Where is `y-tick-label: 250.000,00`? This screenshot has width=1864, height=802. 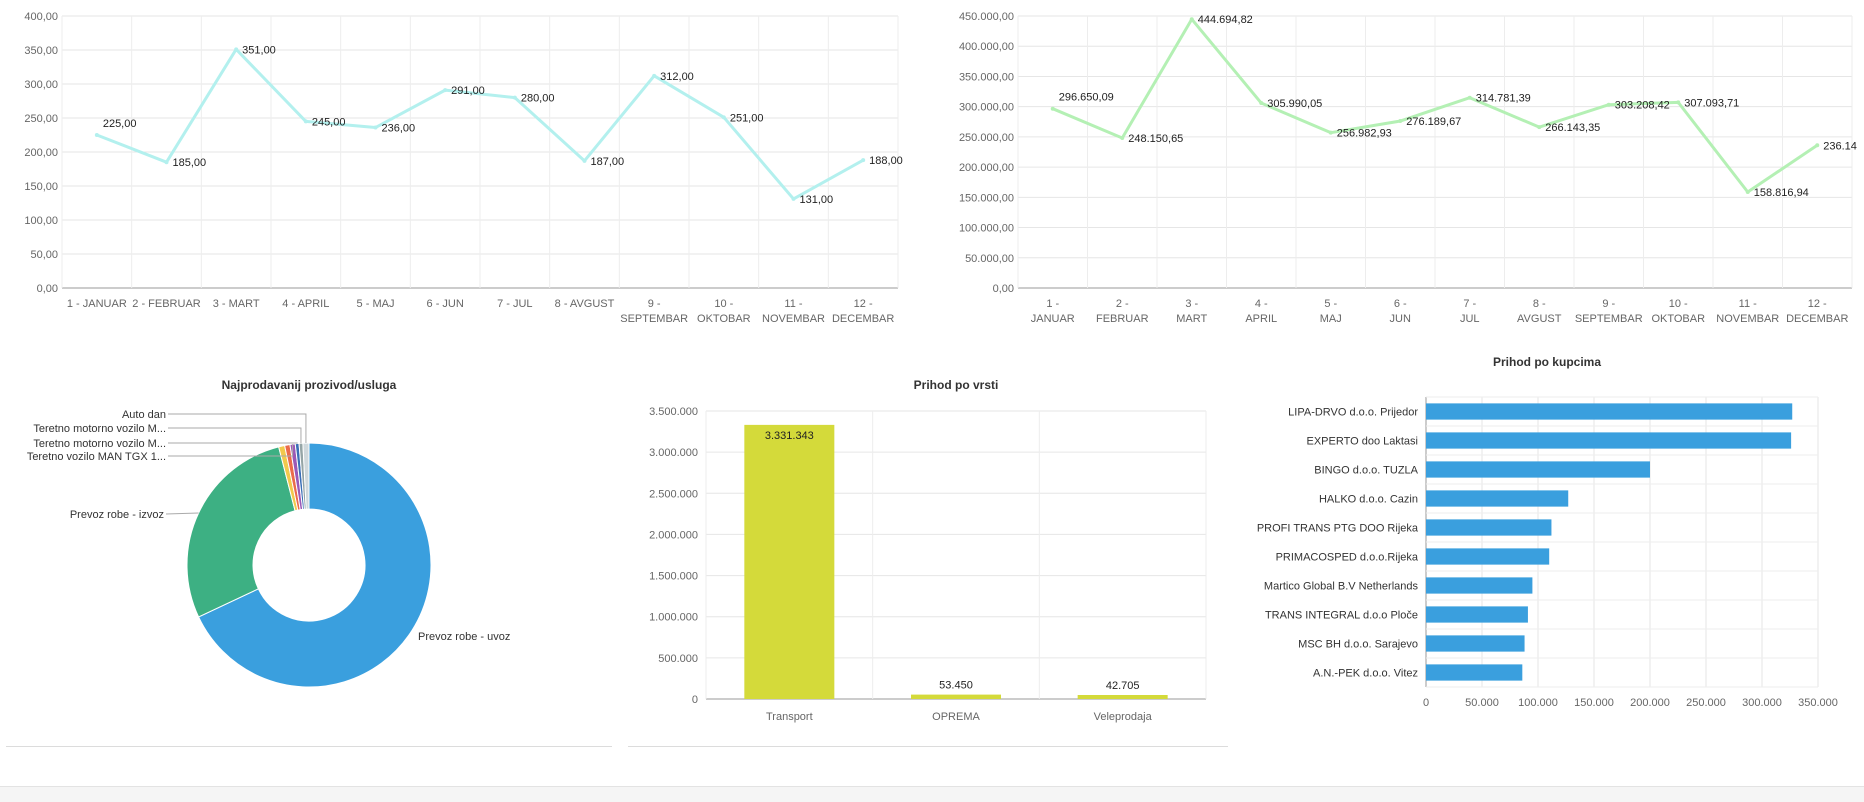 y-tick-label: 250.000,00 is located at coordinates (986, 138).